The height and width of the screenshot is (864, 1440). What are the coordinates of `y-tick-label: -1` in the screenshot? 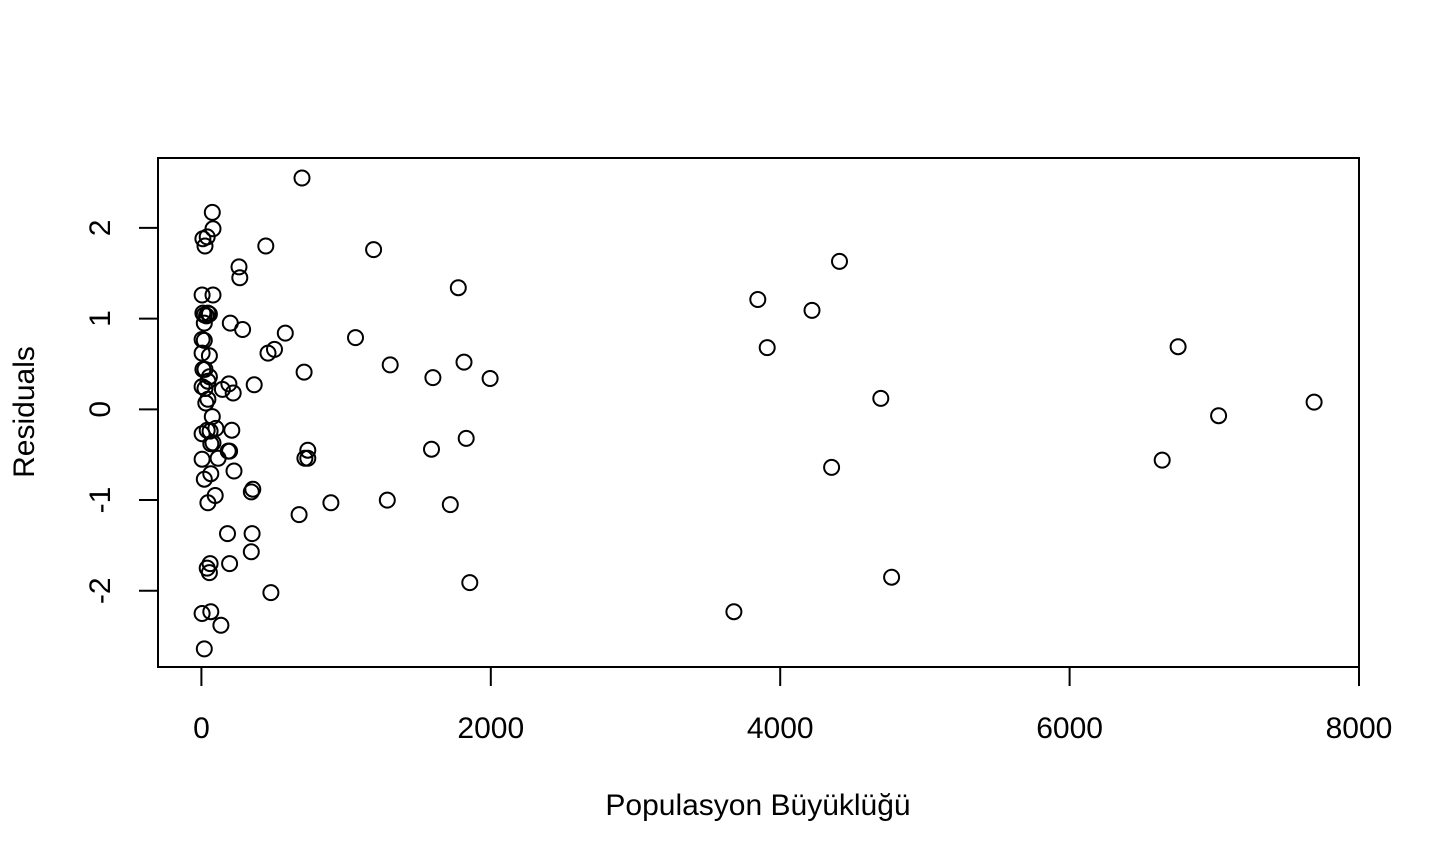 It's located at (100, 500).